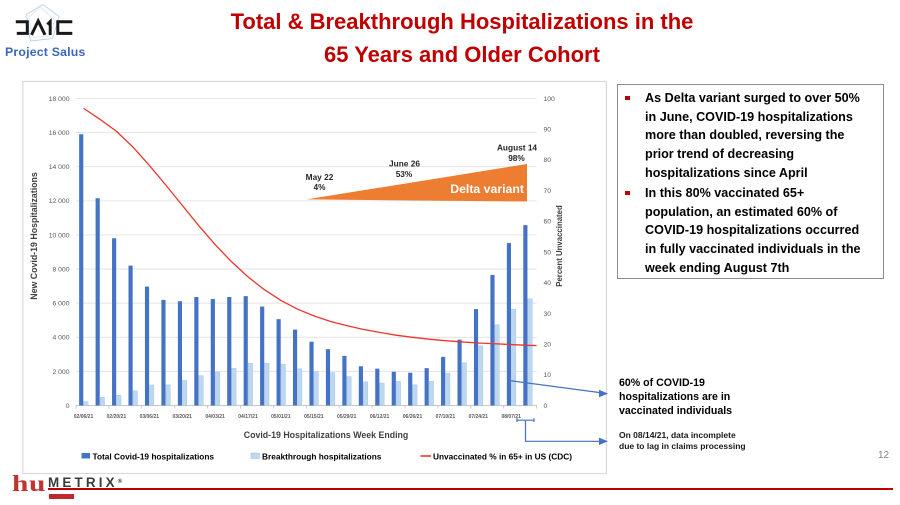 This screenshot has height=505, width=900. I want to click on svg-text:Unvaccinated % in 65+ in US (C: Unvaccinated % in 65+ in US (CDC), so click(502, 457).